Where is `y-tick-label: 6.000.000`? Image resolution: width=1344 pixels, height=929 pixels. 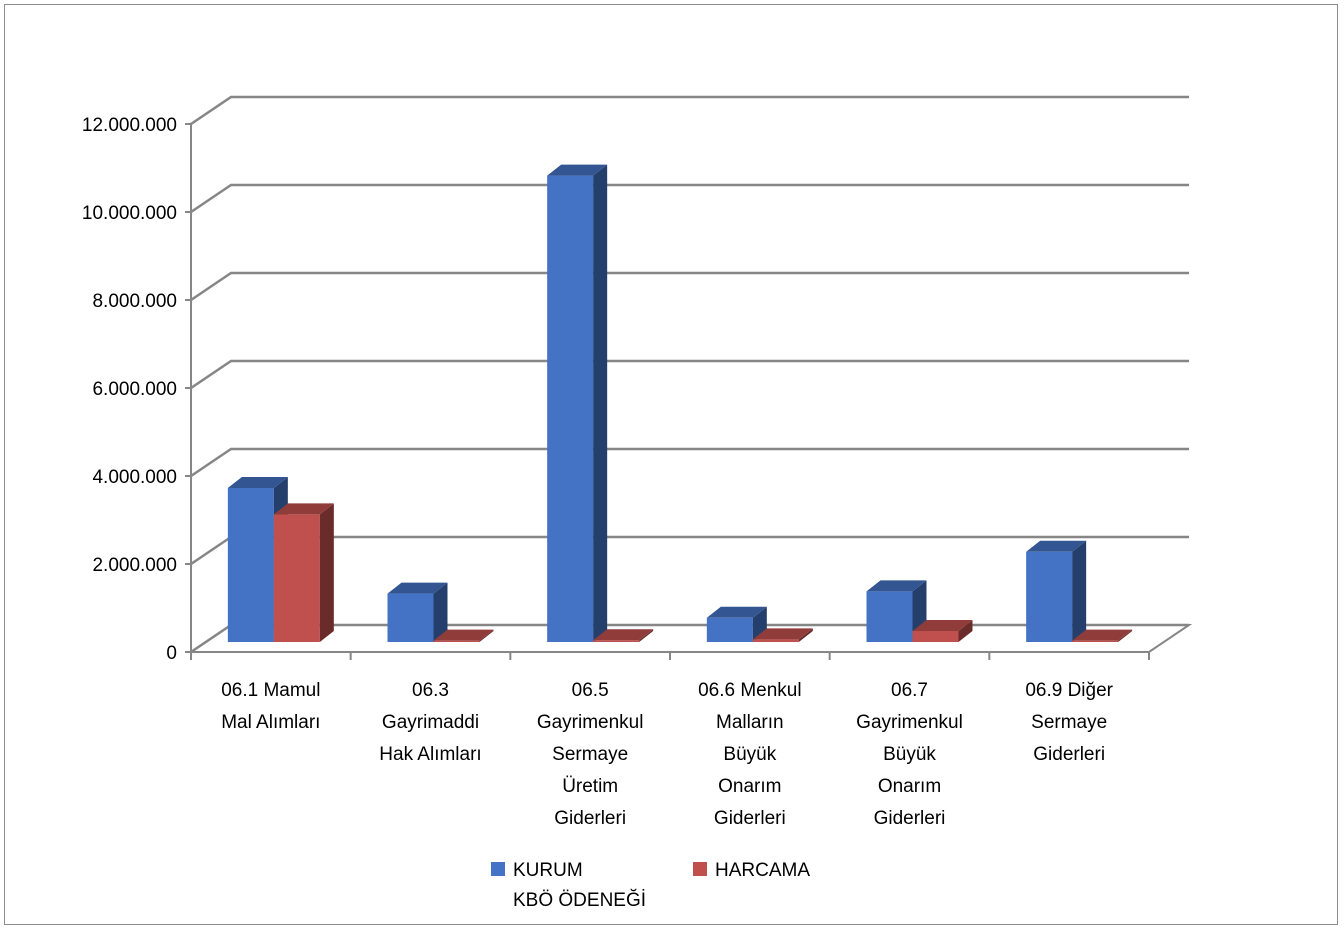
y-tick-label: 6.000.000 is located at coordinates (134, 389).